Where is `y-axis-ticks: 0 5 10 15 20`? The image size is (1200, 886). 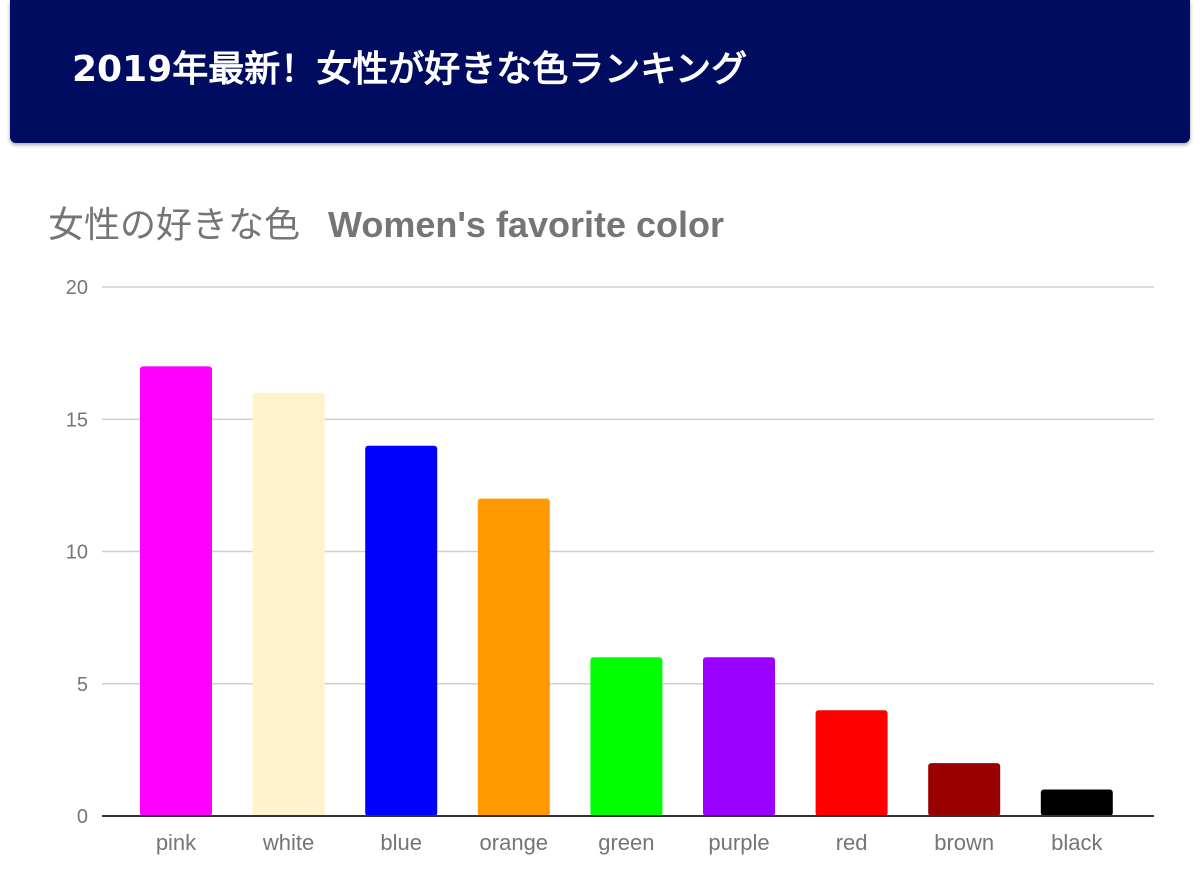
y-axis-ticks: 0 5 10 15 20 is located at coordinates (77, 552).